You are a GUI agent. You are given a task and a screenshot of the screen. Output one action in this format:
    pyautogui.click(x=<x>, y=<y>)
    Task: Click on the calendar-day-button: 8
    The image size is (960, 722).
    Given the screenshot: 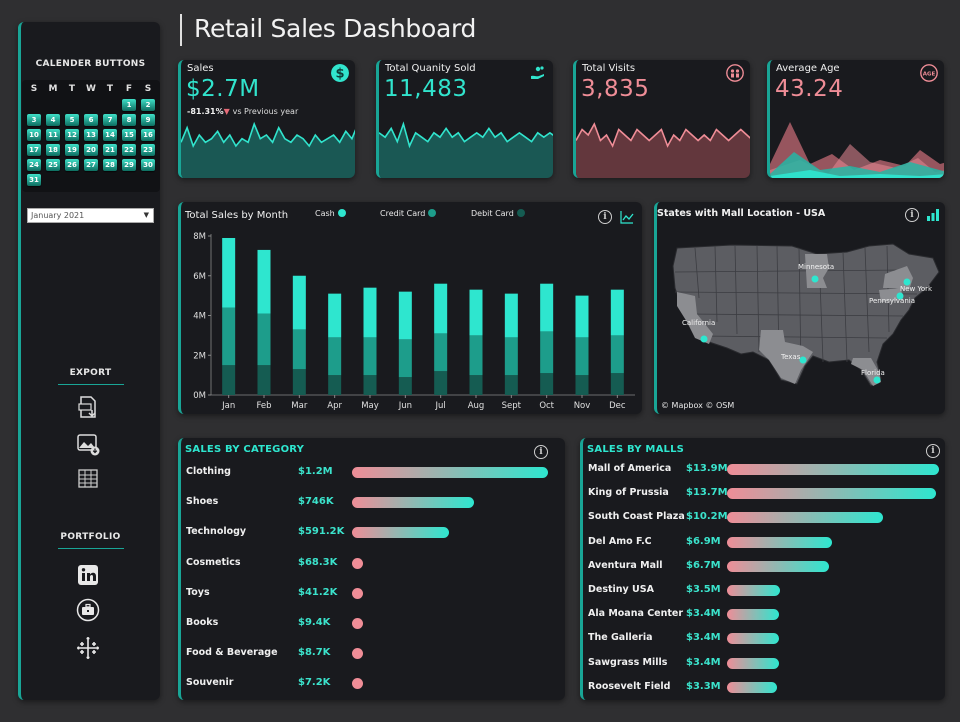 What is the action you would take?
    pyautogui.click(x=129, y=120)
    